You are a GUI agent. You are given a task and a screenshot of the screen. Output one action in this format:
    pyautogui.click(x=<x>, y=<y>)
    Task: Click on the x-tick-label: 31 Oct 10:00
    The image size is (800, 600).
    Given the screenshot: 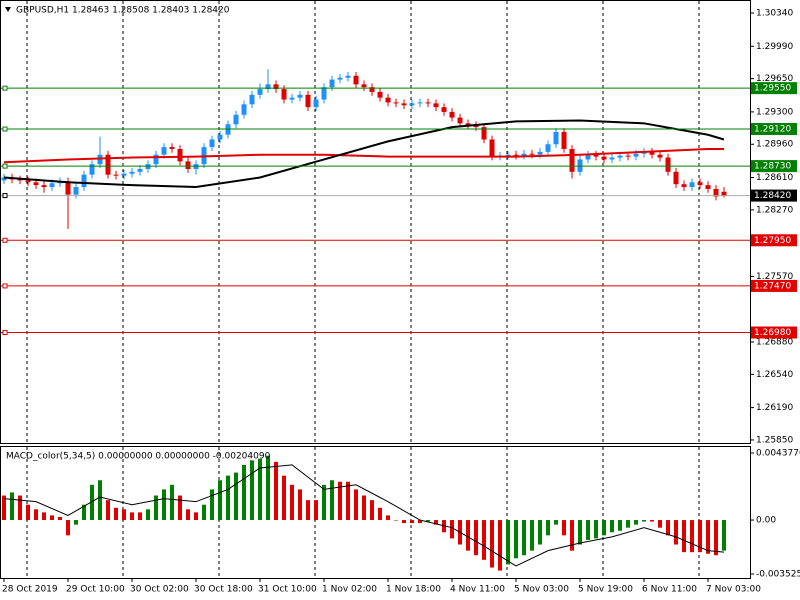 What is the action you would take?
    pyautogui.click(x=287, y=590)
    